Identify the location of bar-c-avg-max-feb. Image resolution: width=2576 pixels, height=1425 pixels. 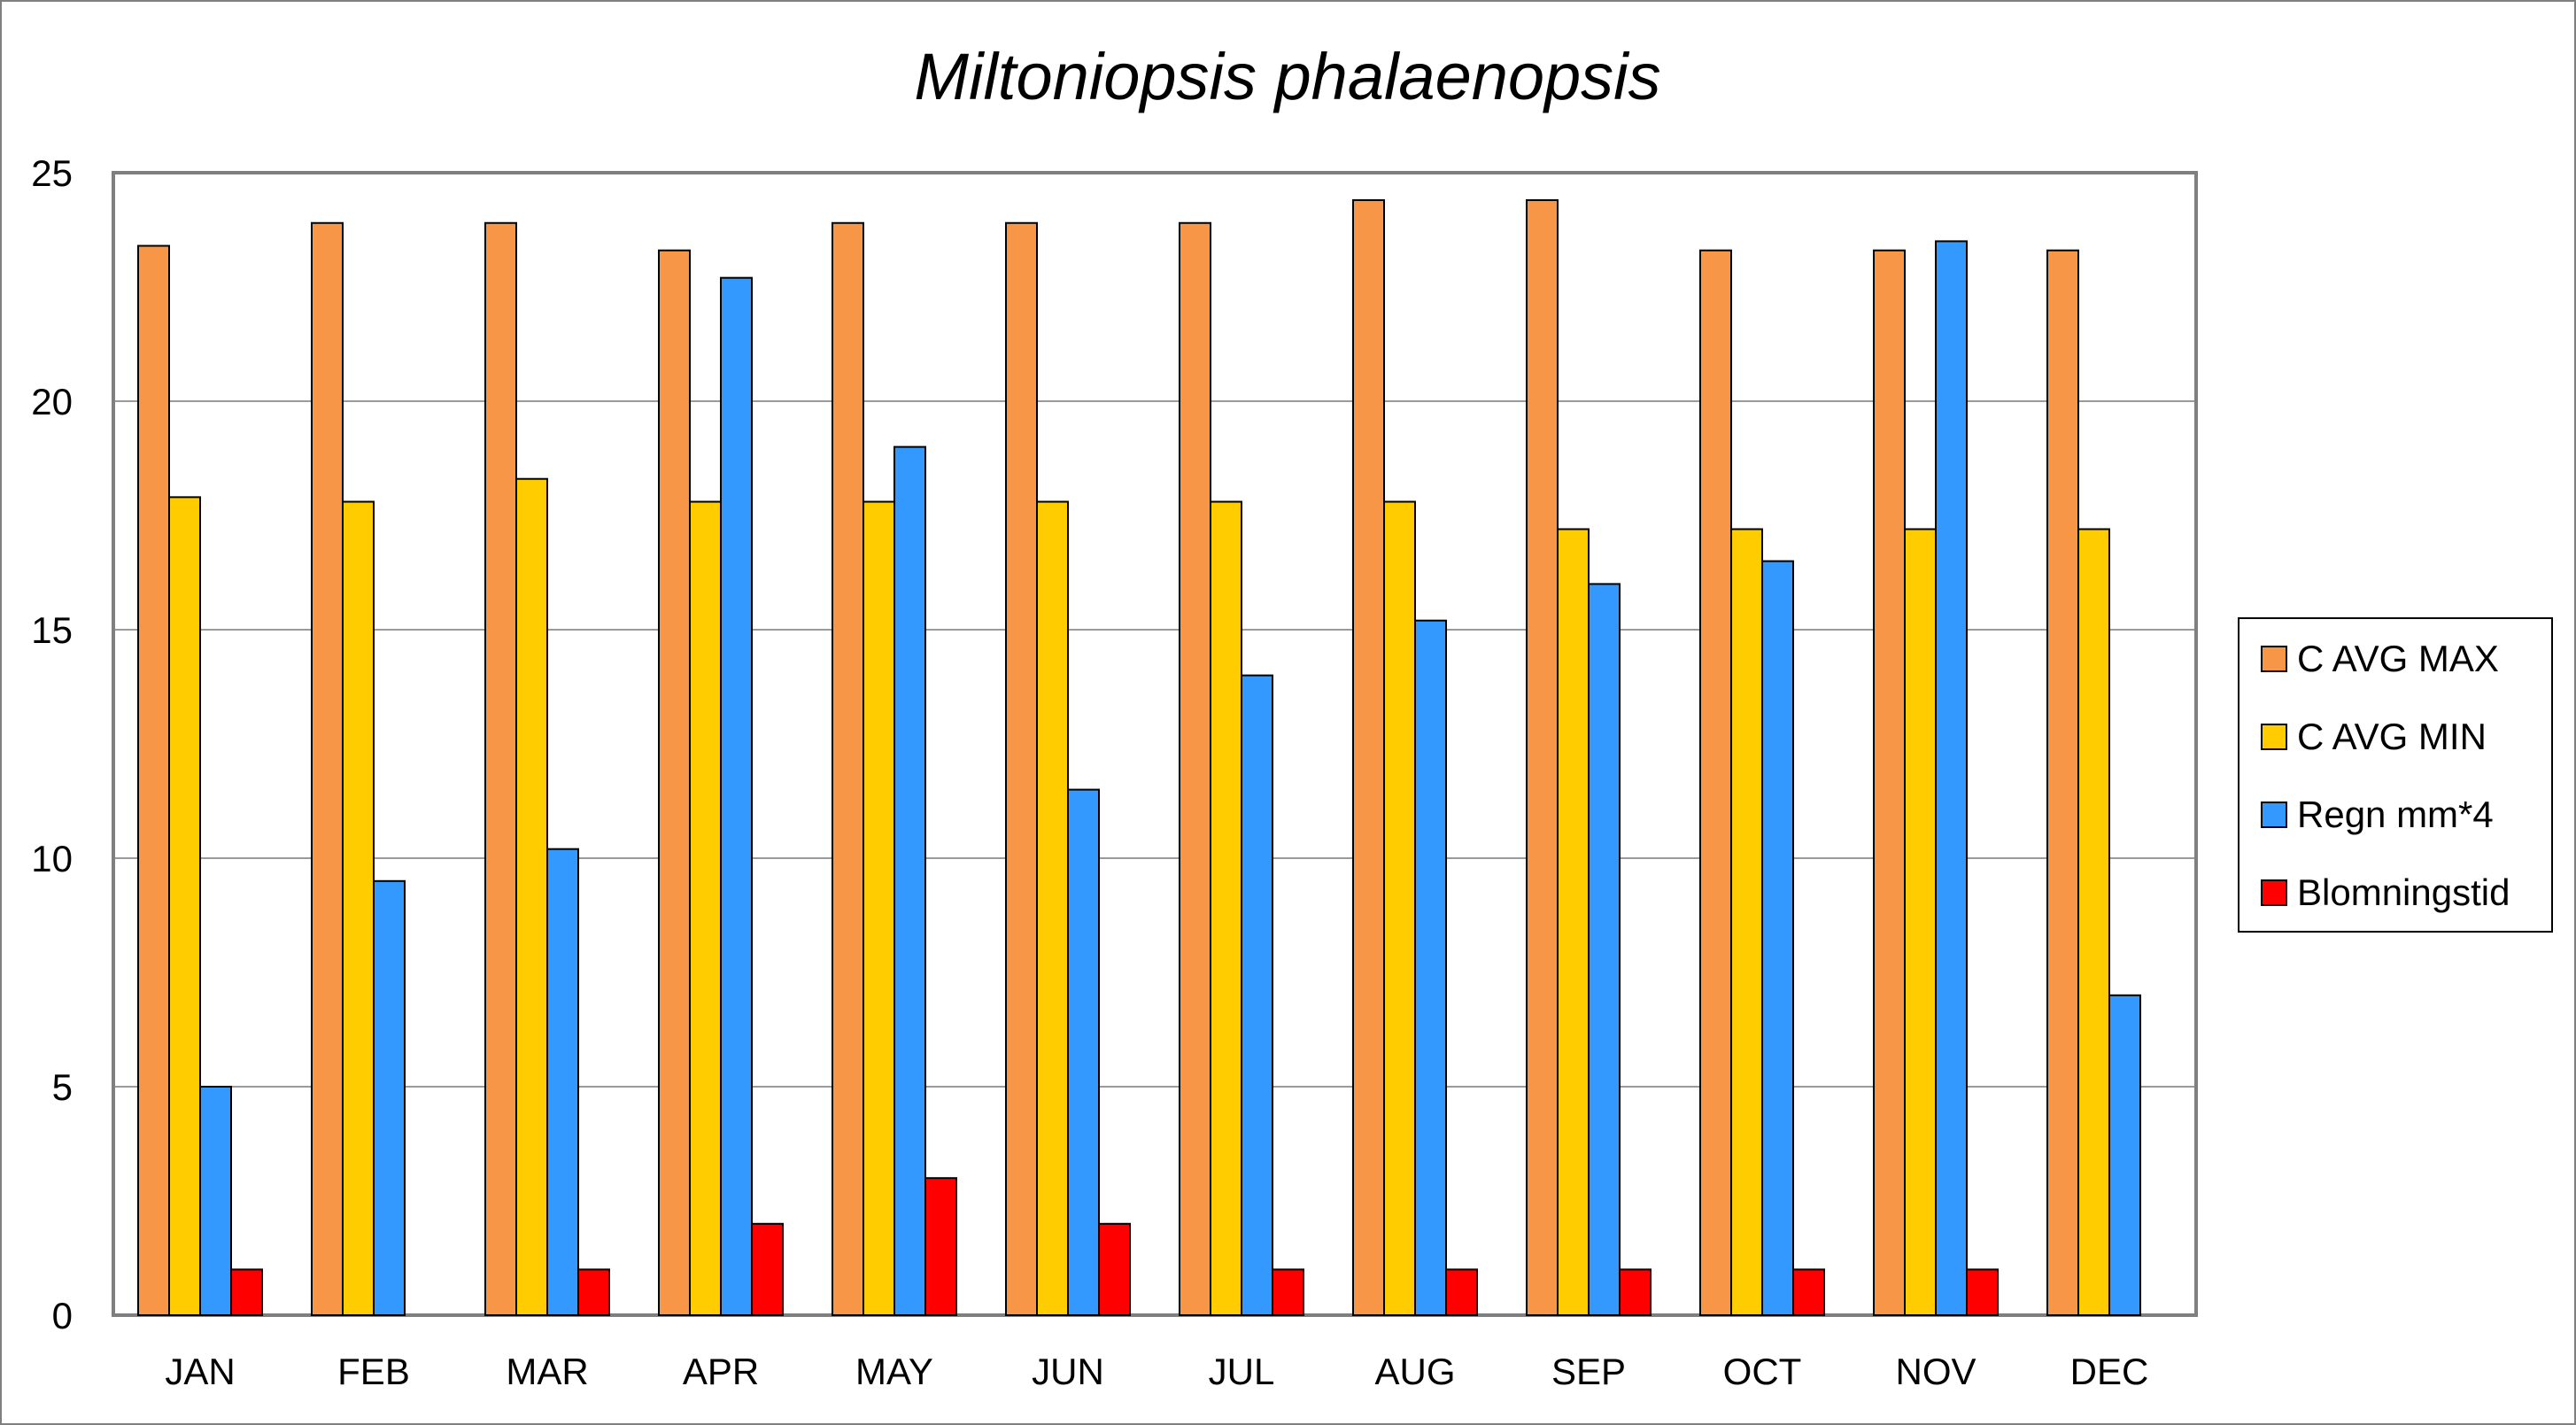
(327, 768).